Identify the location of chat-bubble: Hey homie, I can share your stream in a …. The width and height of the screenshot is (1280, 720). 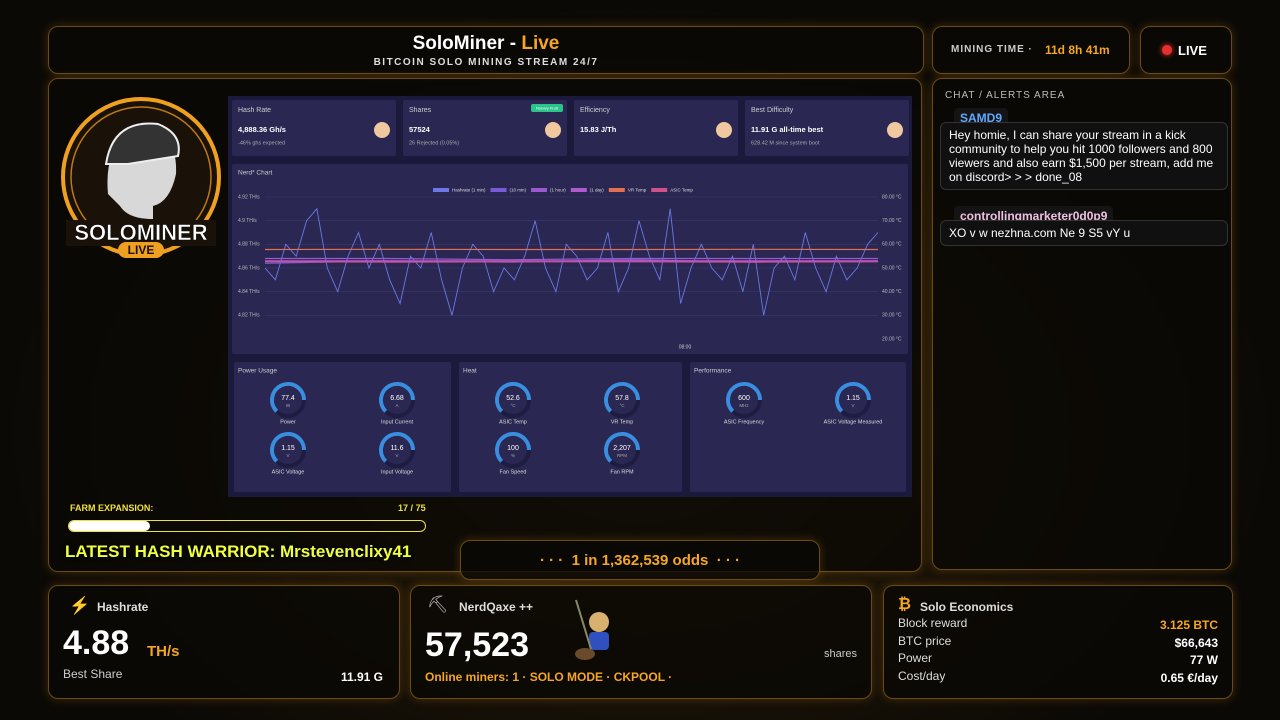
(1084, 156).